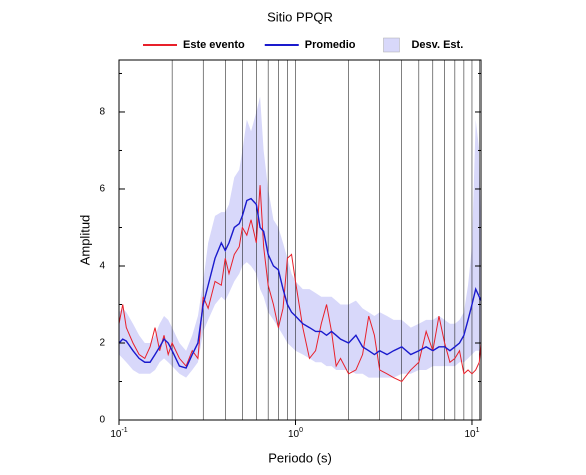  I want to click on x-axis-label: Periodo (s), so click(300, 457).